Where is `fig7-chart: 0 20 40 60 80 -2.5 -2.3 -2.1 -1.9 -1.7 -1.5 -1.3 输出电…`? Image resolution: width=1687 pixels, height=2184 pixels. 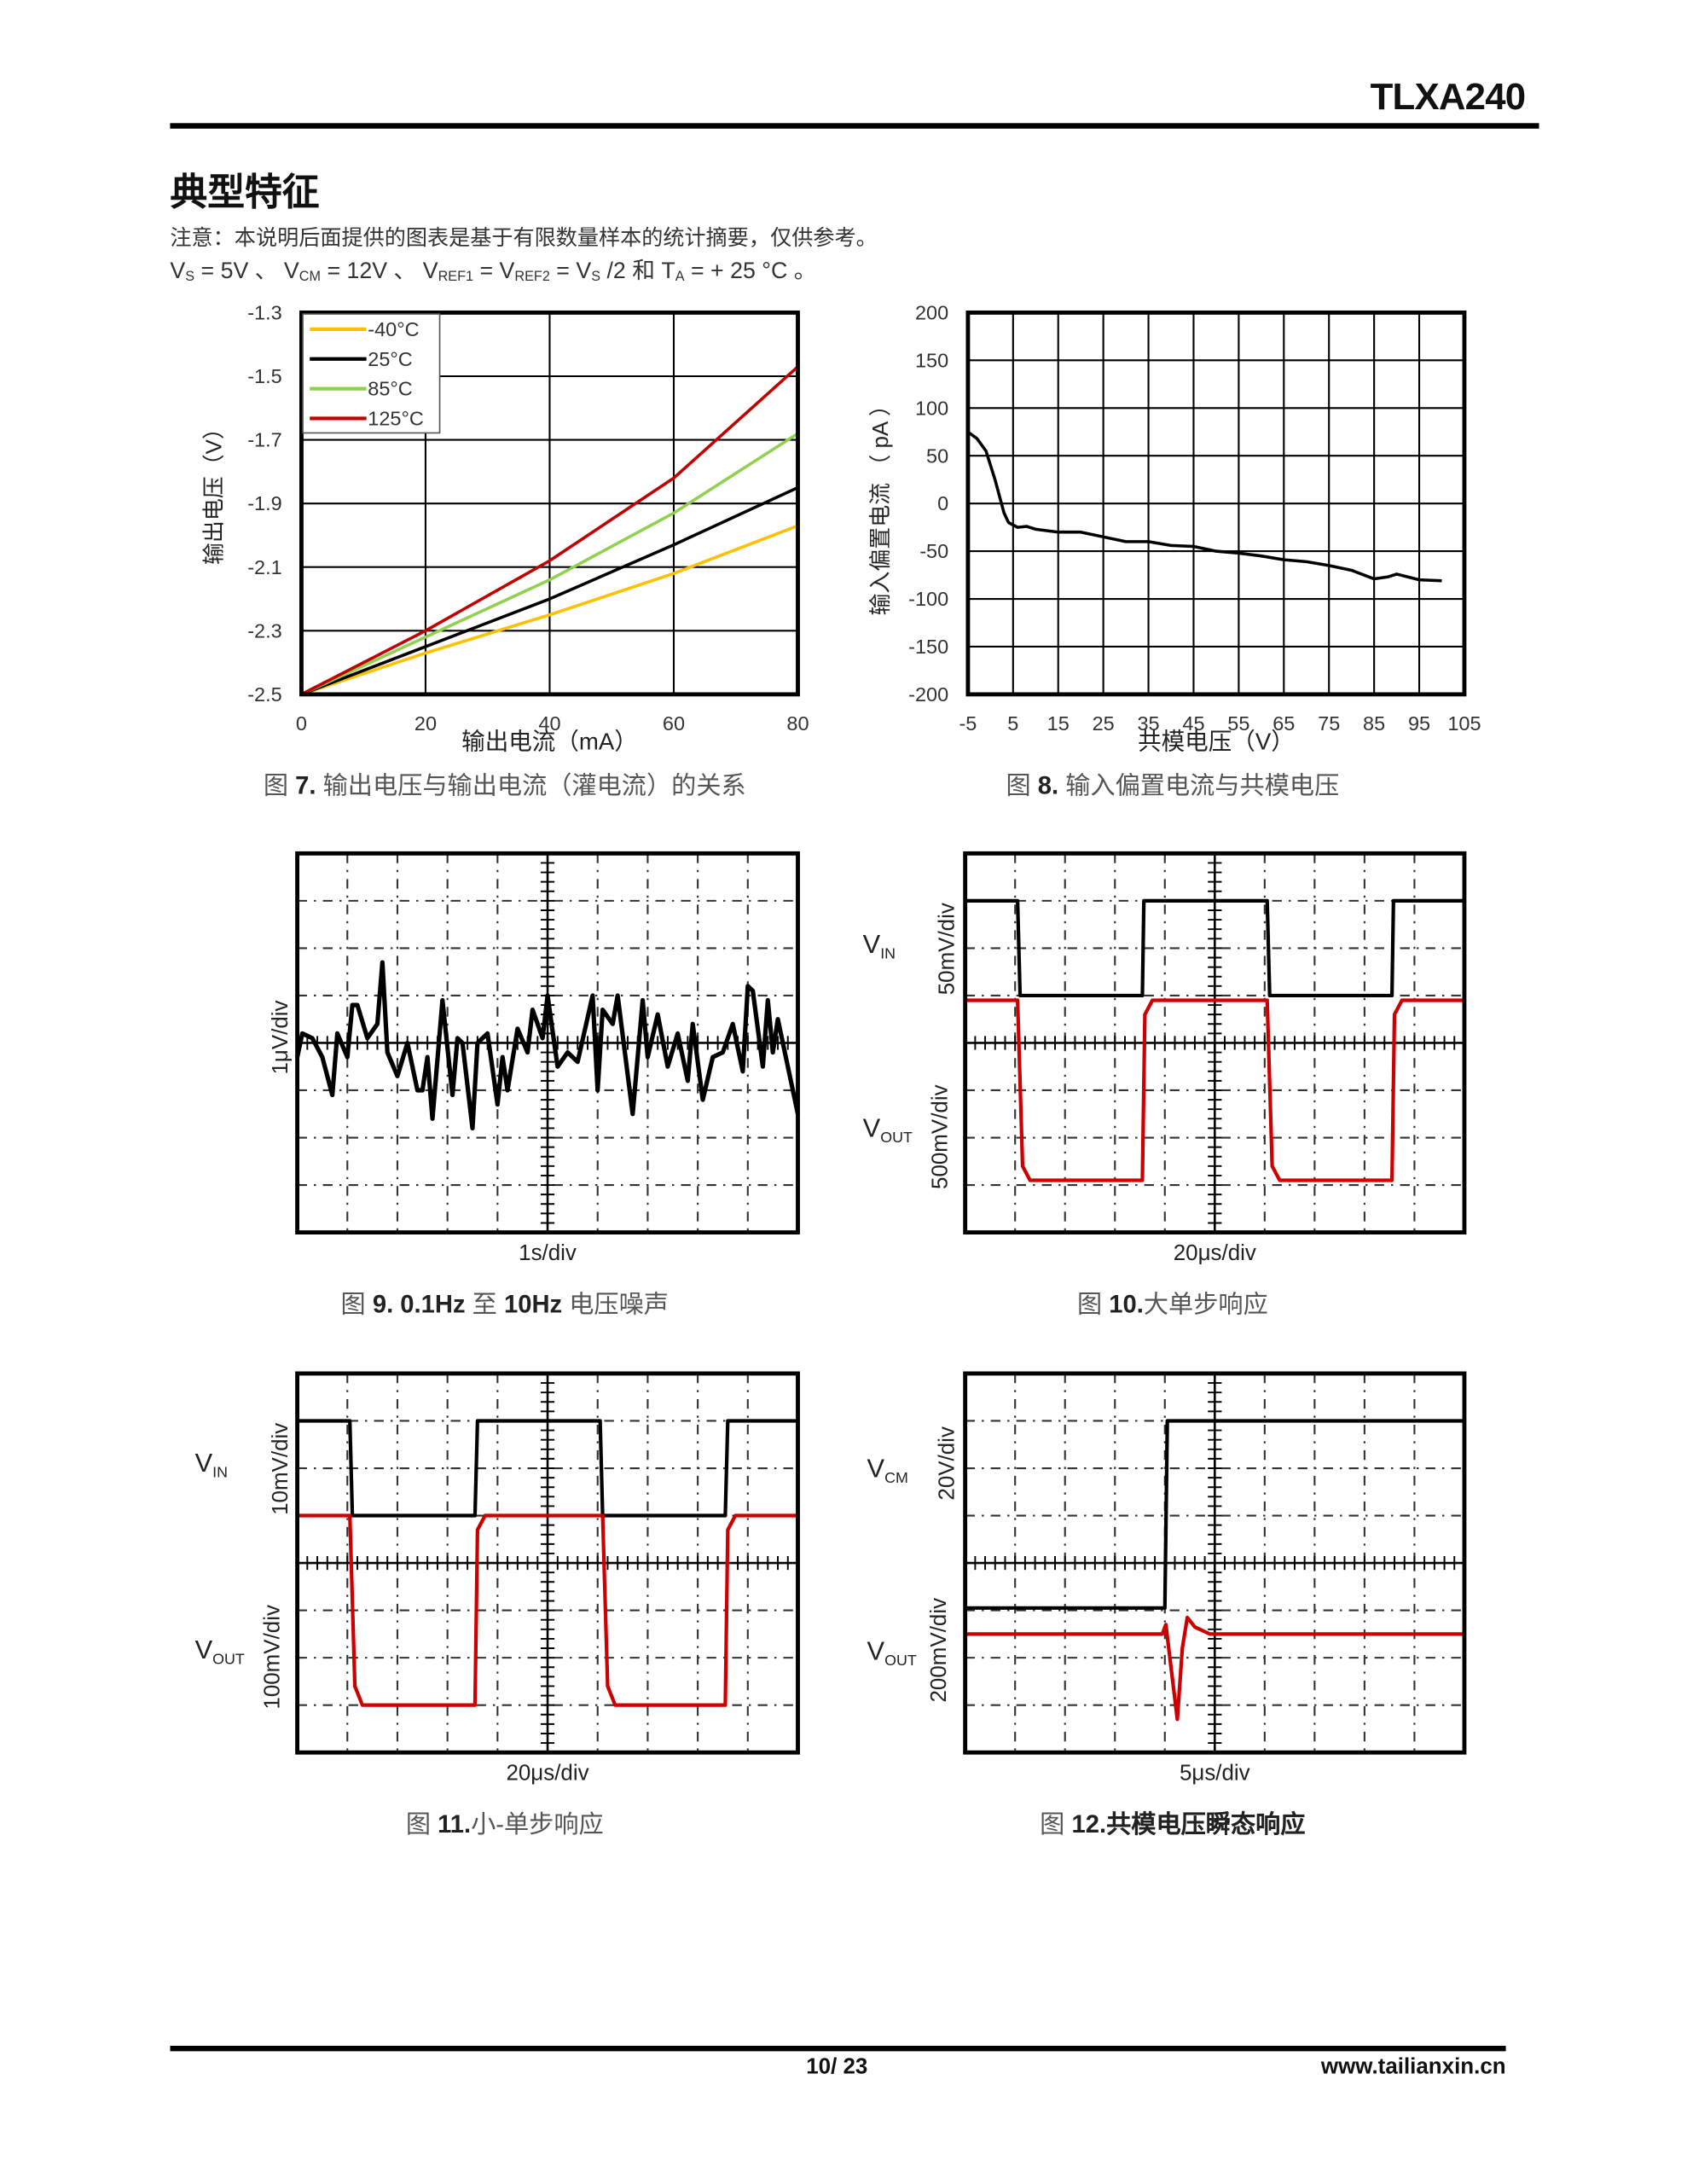 fig7-chart: 0 20 40 60 80 -2.5 -2.3 -2.1 -1.9 -1.7 -1.5 -1.3 输出电… is located at coordinates (505, 529).